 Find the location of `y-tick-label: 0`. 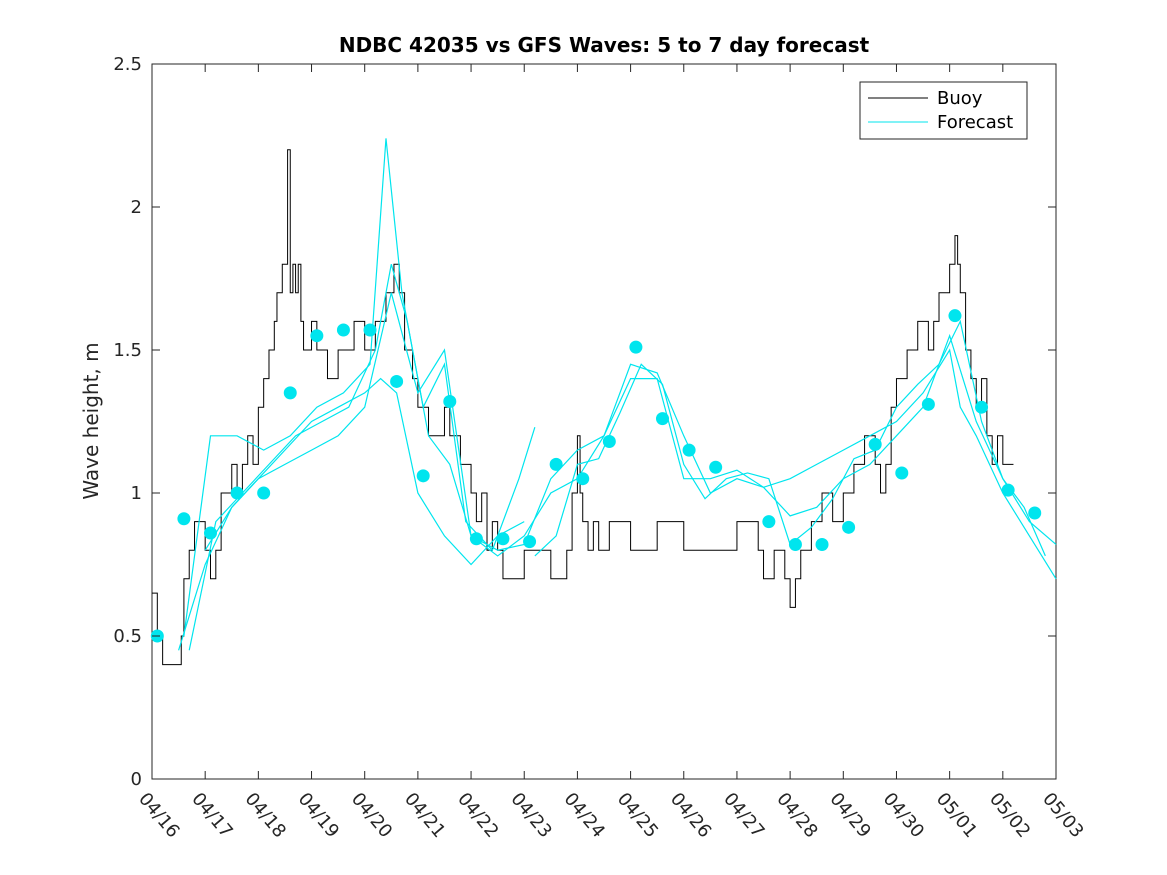

y-tick-label: 0 is located at coordinates (136, 779).